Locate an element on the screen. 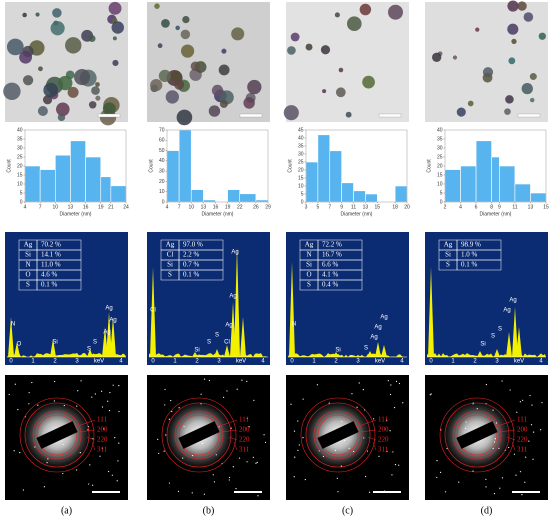 The width and height of the screenshot is (550, 519). eds-axis-label: 3 is located at coordinates (497, 362).